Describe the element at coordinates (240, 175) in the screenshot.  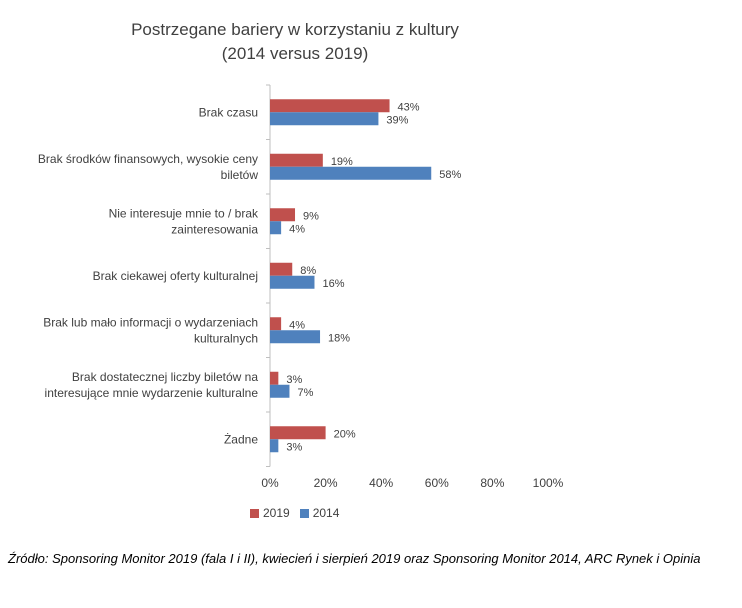
I see `category-label: biletów` at that location.